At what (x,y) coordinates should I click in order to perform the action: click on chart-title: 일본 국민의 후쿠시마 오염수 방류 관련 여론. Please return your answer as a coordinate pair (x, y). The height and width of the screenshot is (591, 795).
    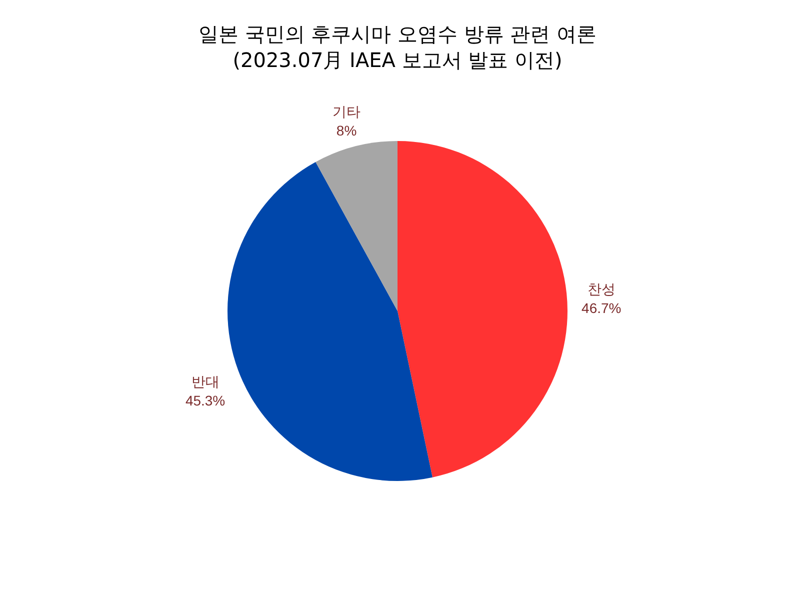
    Looking at the image, I should click on (397, 34).